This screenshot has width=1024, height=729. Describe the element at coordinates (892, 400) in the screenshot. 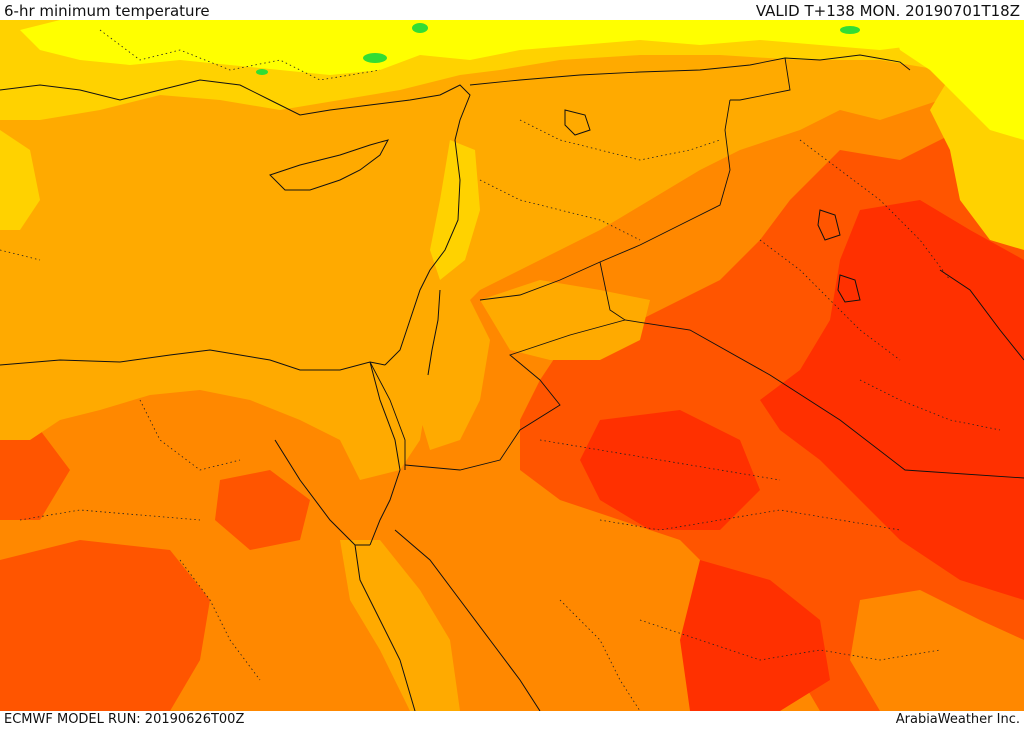

I see `field-very-hot-east` at that location.